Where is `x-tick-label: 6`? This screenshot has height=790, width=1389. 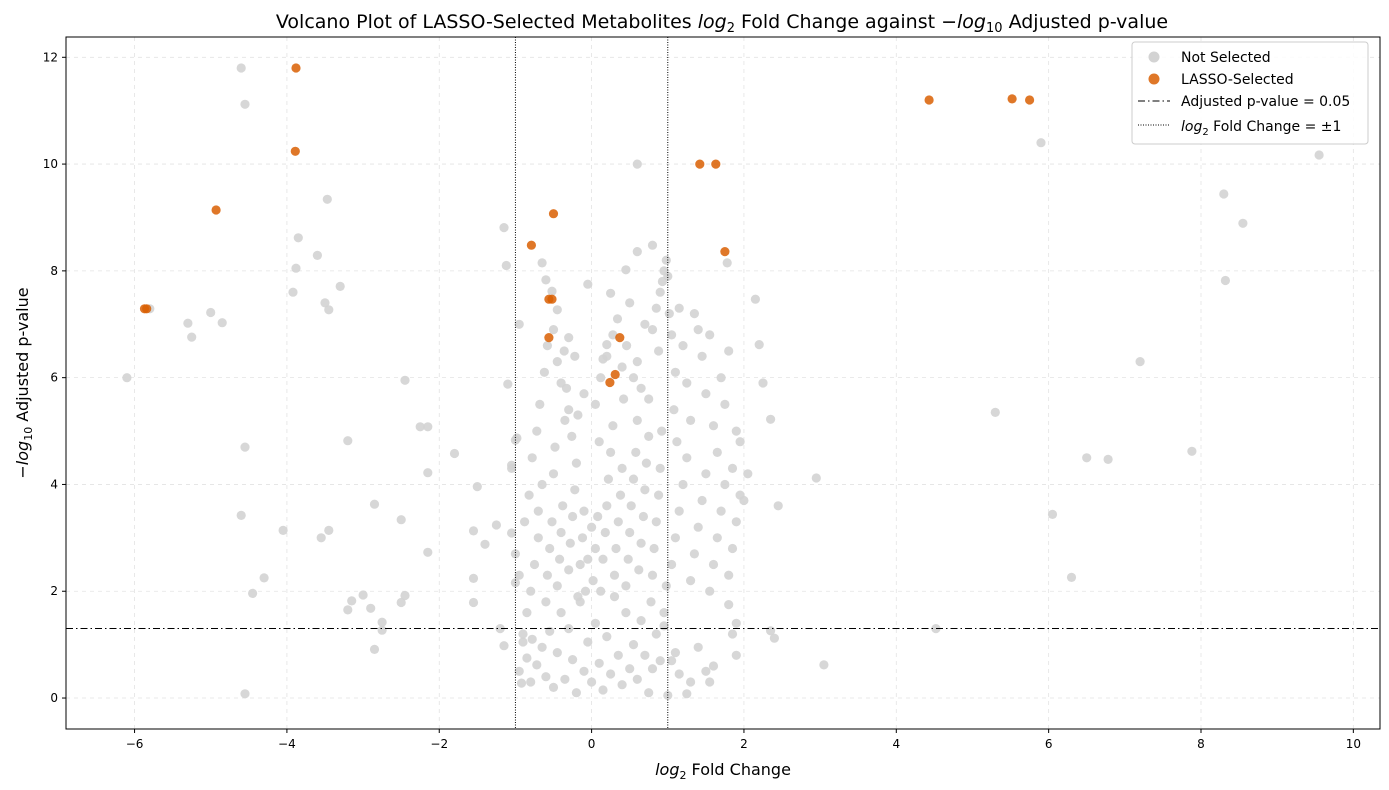
x-tick-label: 6 is located at coordinates (1049, 744).